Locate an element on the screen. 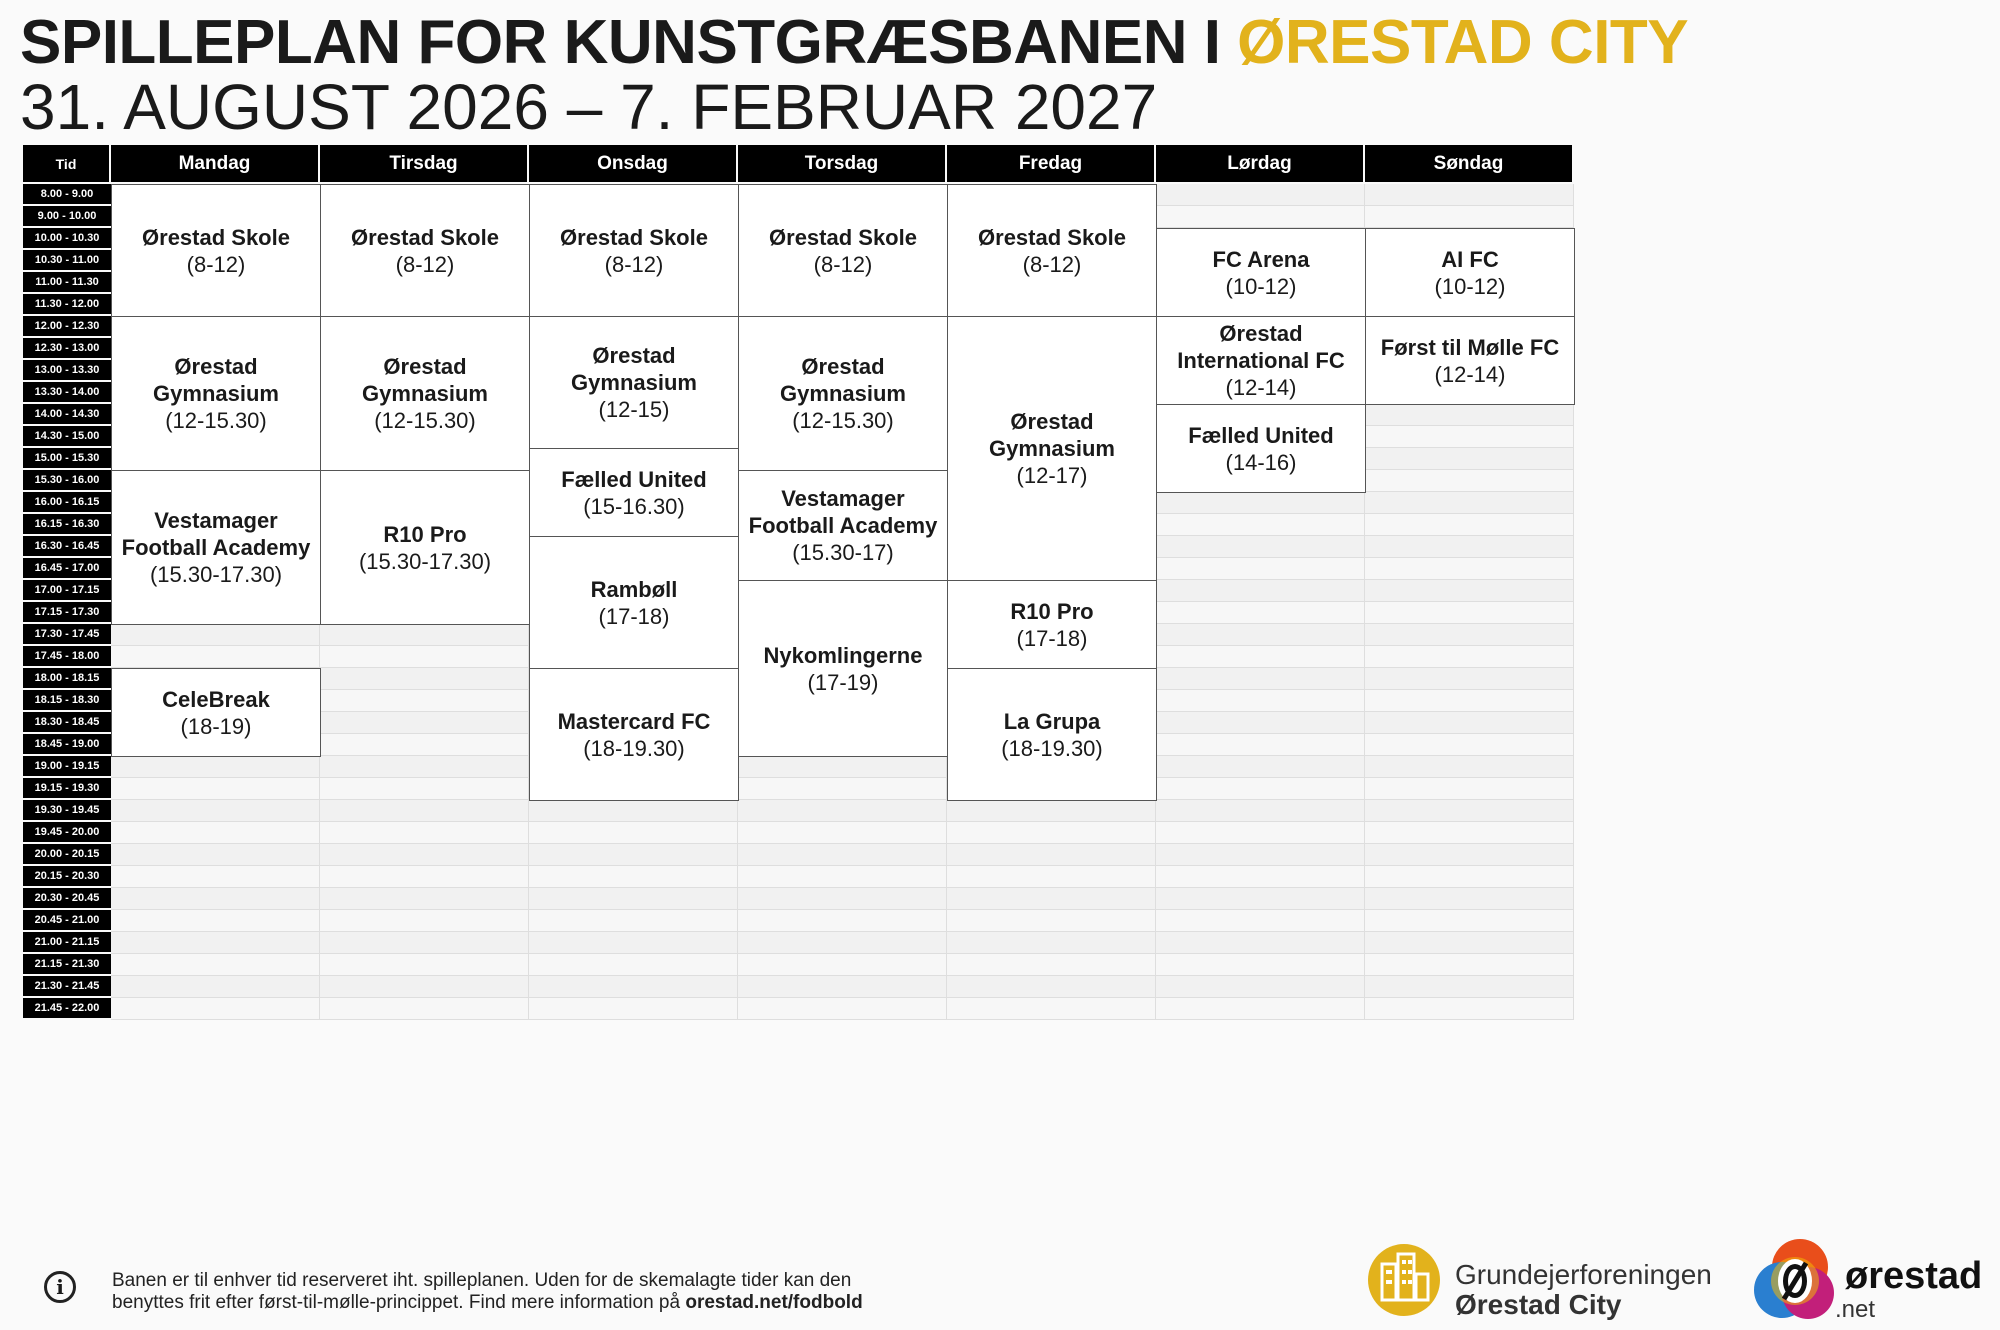 The image size is (2000, 1330). booking-team-name: FC Arena is located at coordinates (1261, 259).